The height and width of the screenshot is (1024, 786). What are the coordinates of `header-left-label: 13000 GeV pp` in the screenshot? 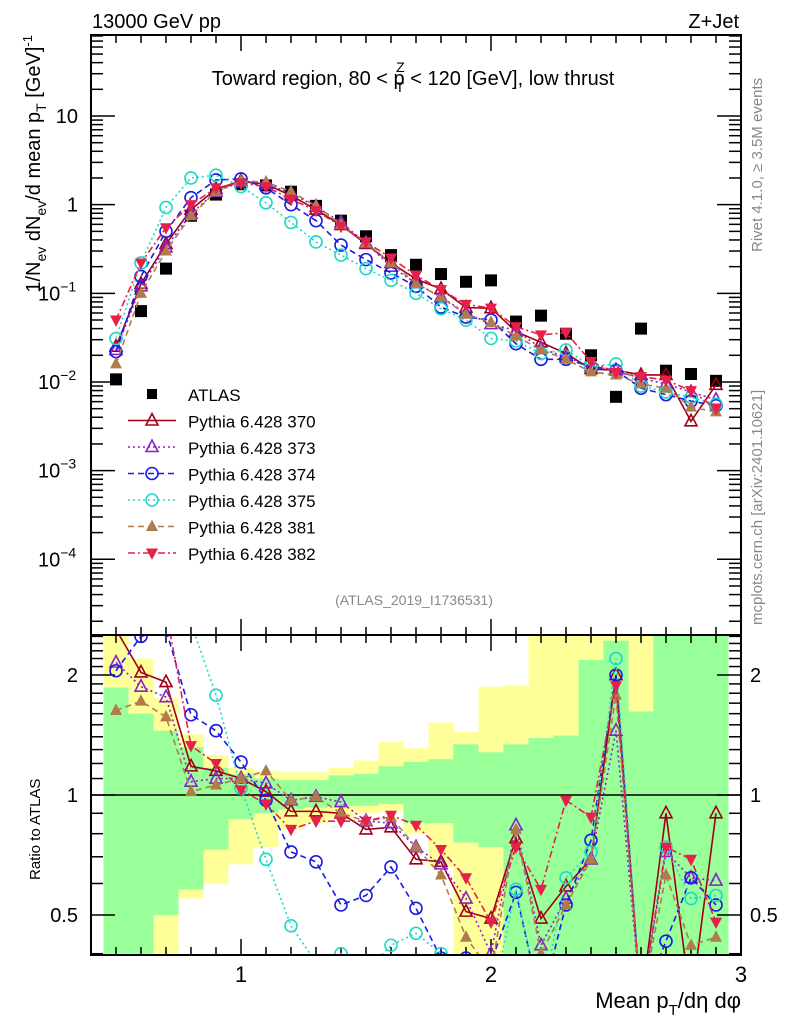 It's located at (156, 22).